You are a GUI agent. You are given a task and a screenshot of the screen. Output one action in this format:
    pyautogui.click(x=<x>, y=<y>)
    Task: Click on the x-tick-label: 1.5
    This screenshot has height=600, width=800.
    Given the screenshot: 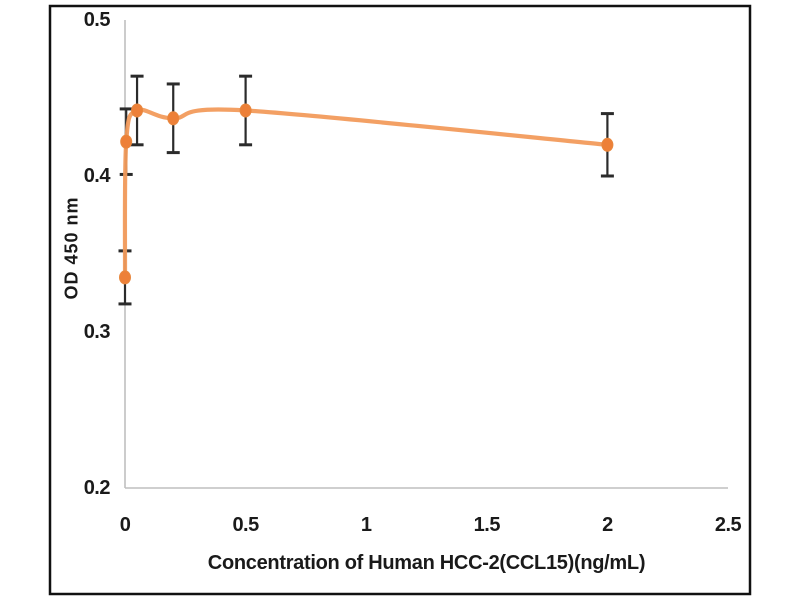 What is the action you would take?
    pyautogui.click(x=487, y=525)
    